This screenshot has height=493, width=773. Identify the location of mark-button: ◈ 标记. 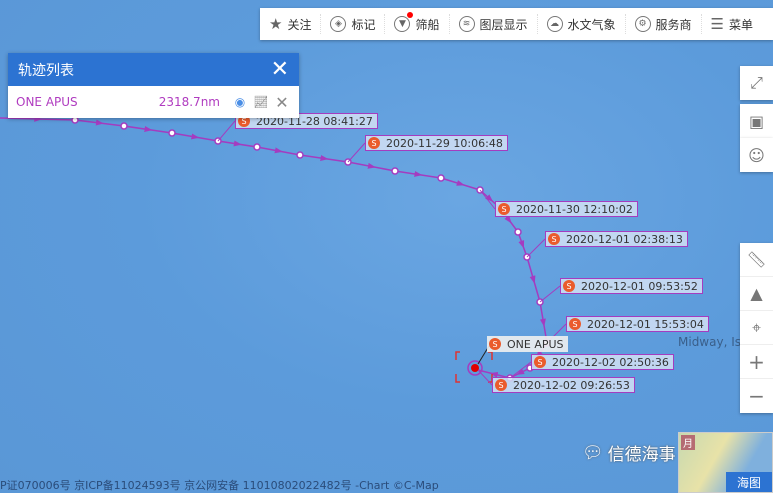
(353, 24).